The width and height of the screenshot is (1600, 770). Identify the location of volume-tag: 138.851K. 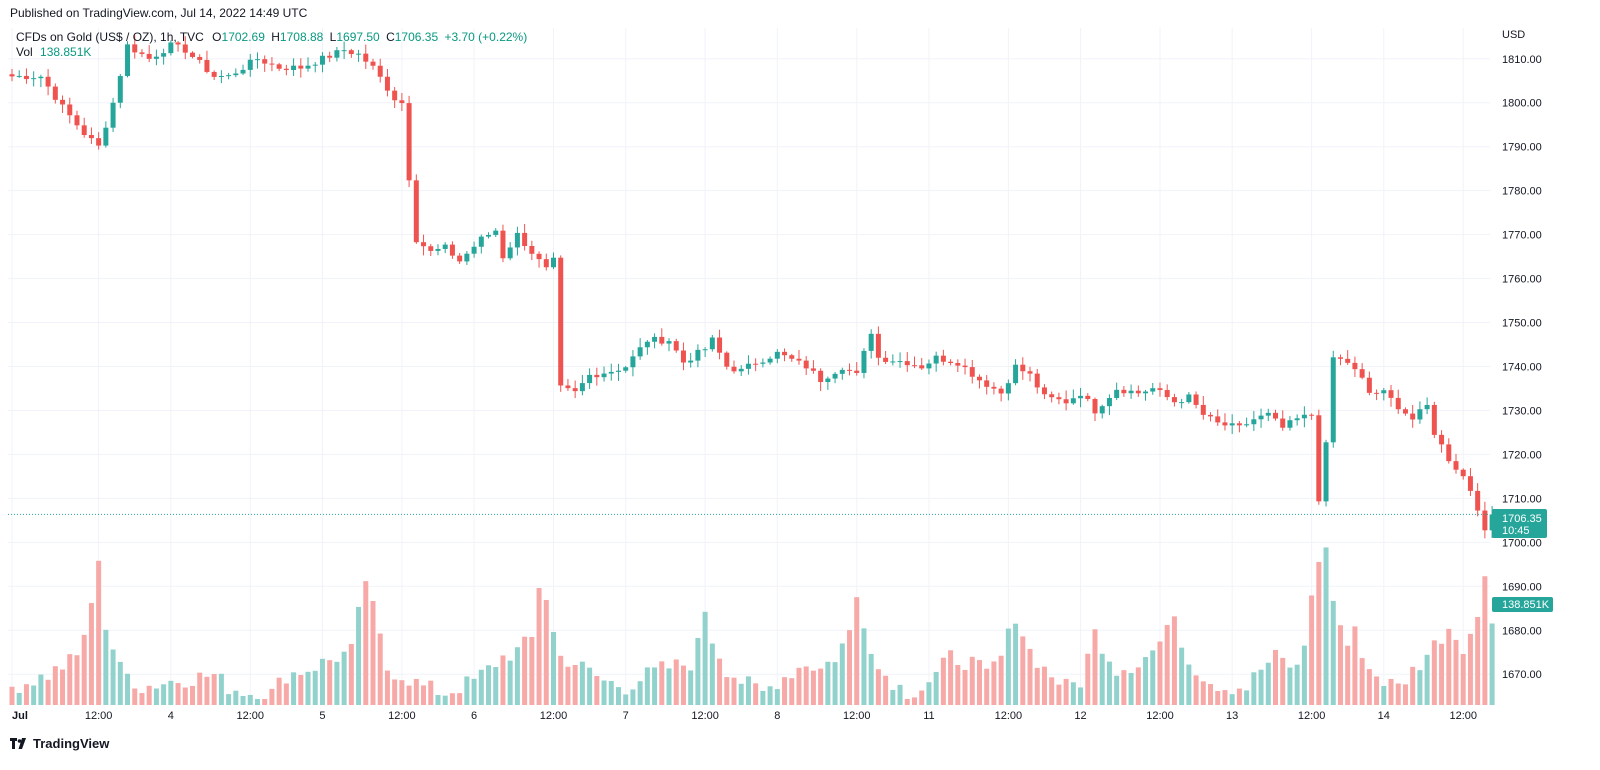
(1522, 604).